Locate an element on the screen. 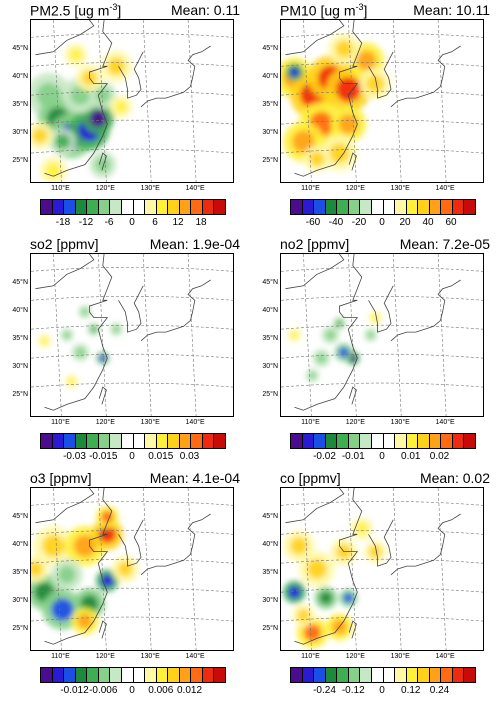 This screenshot has width=500, height=702. colorbar-tick-label: 12 is located at coordinates (178, 222).